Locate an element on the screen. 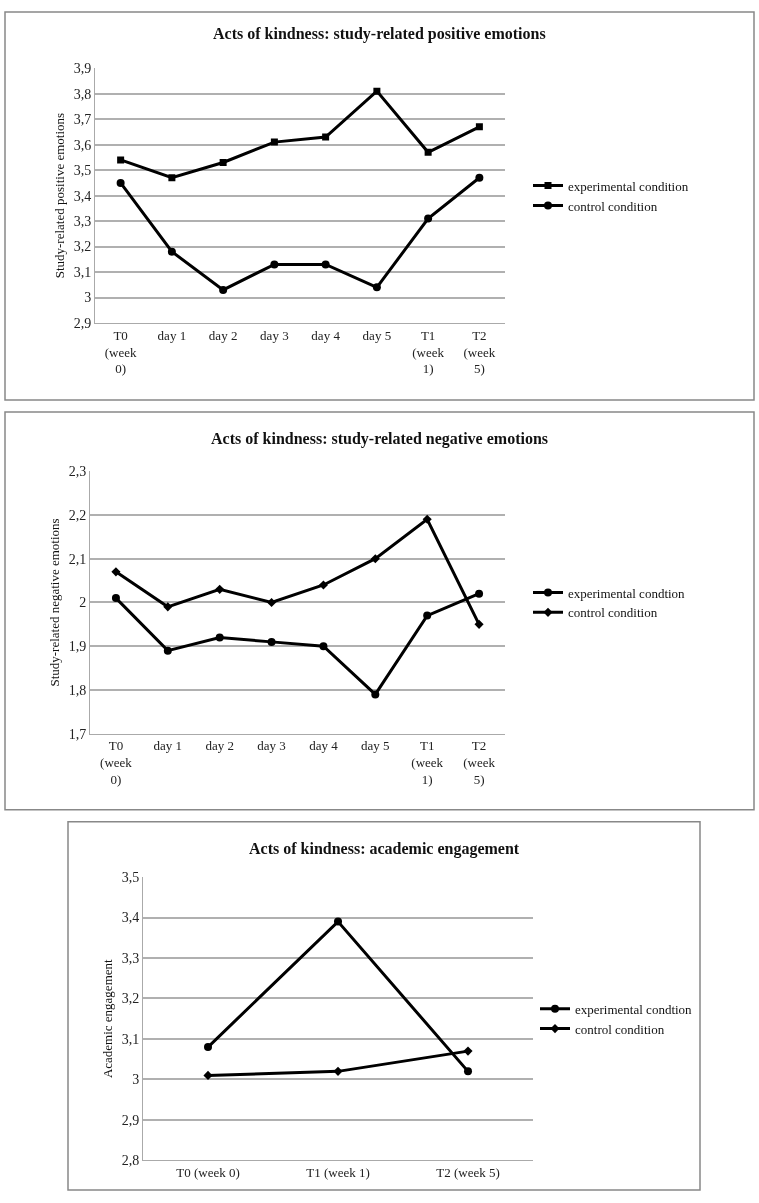 The image size is (759, 1203). chart-title: Acts of kindness: academic engagement is located at coordinates (384, 849).